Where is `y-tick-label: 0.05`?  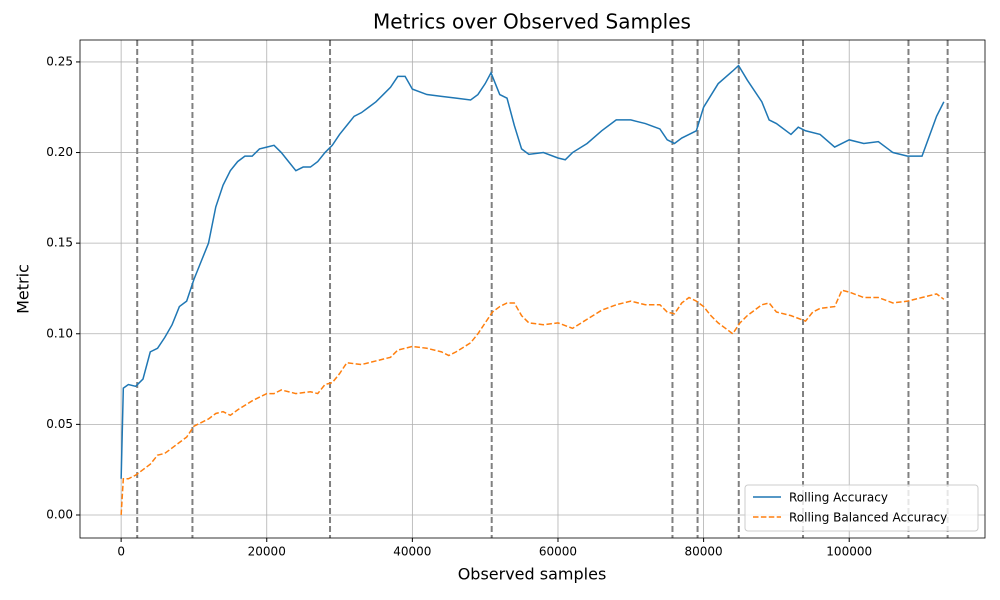
y-tick-label: 0.05 is located at coordinates (59, 424).